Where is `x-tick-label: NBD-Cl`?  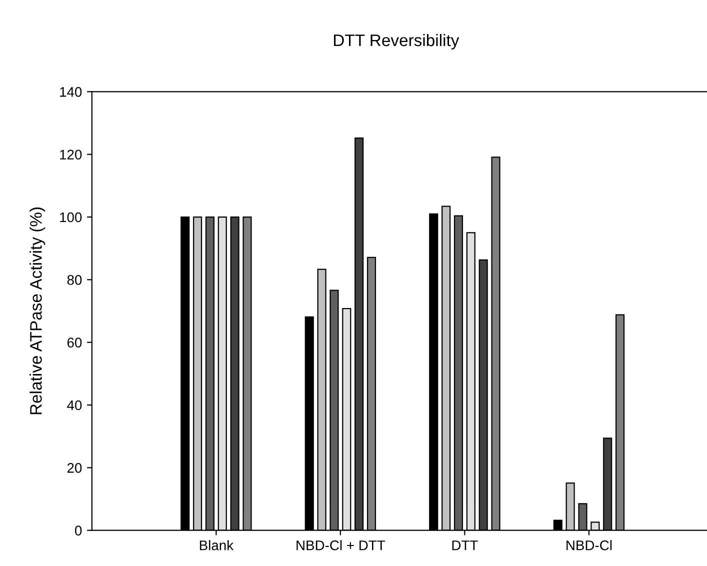
x-tick-label: NBD-Cl is located at coordinates (589, 545).